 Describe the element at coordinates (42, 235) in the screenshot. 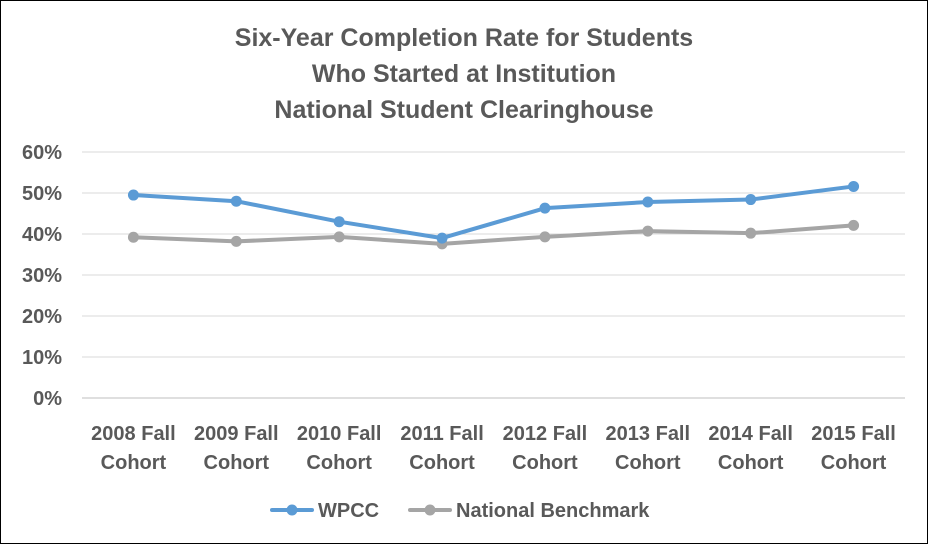

I see `y-tick-label: 40%` at that location.